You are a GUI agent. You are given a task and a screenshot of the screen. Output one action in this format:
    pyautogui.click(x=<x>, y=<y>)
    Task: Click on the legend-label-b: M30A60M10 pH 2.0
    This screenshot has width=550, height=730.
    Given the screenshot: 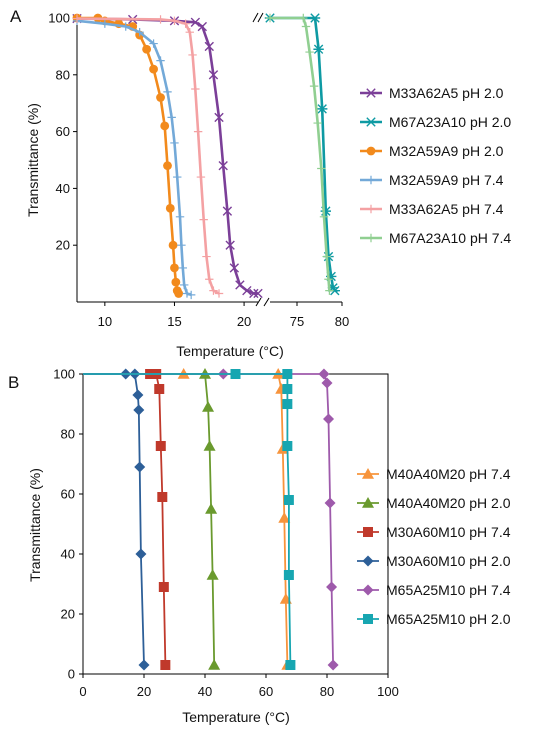 What is the action you would take?
    pyautogui.click(x=448, y=561)
    